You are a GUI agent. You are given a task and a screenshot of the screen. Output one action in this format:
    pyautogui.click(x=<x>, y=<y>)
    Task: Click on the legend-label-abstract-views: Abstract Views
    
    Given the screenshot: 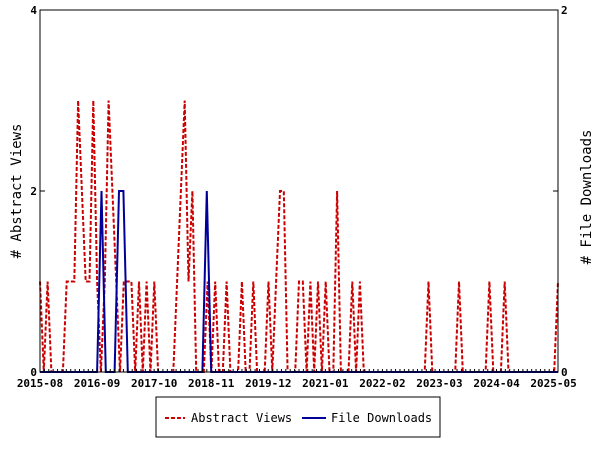 What is the action you would take?
    pyautogui.click(x=241, y=418)
    